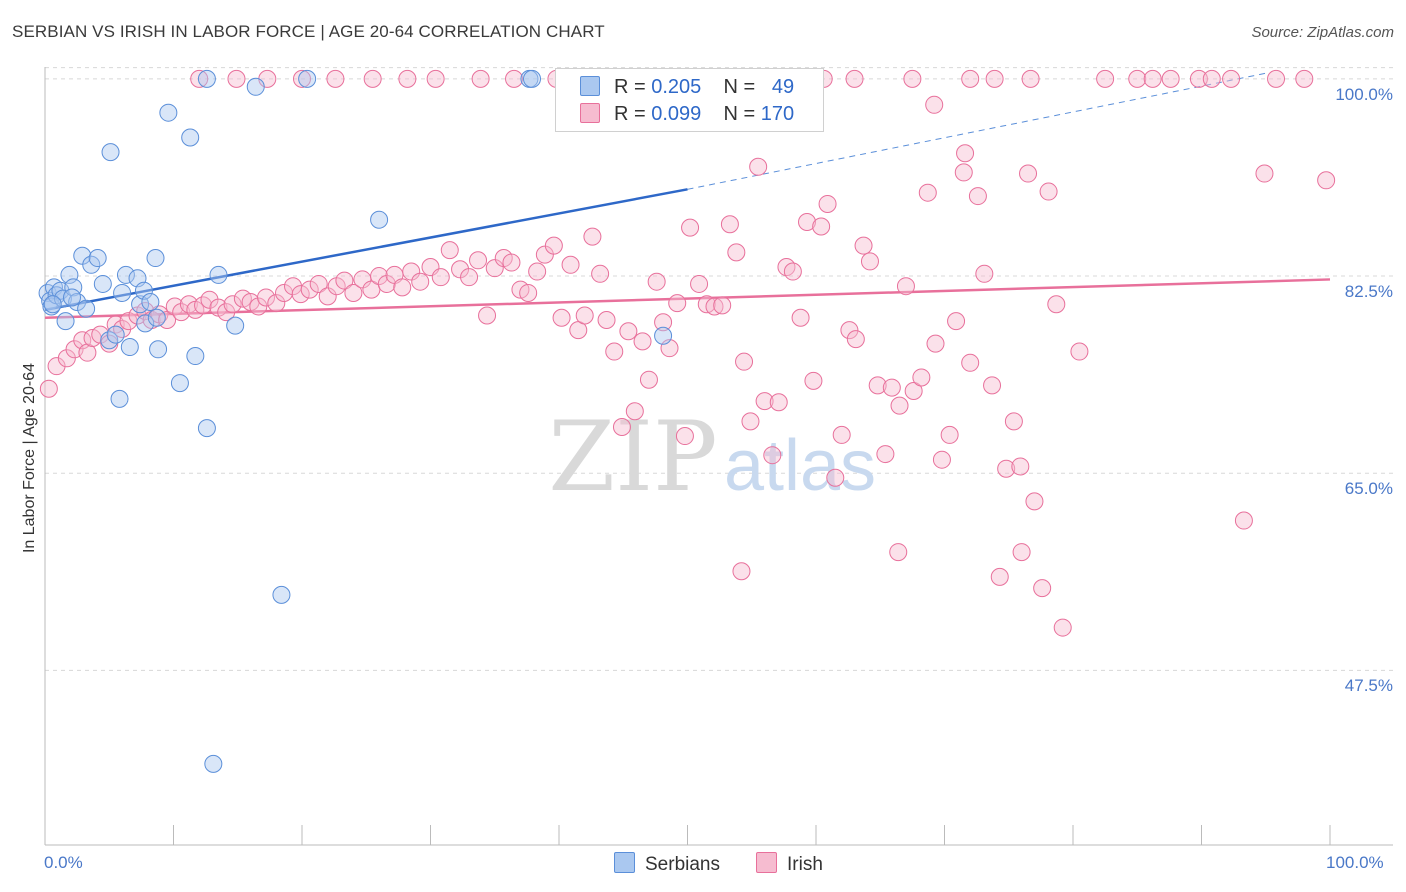 The height and width of the screenshot is (892, 1406). What do you see at coordinates (1364, 94) in the screenshot?
I see `y-tick-label-3: 100.0%` at bounding box center [1364, 94].